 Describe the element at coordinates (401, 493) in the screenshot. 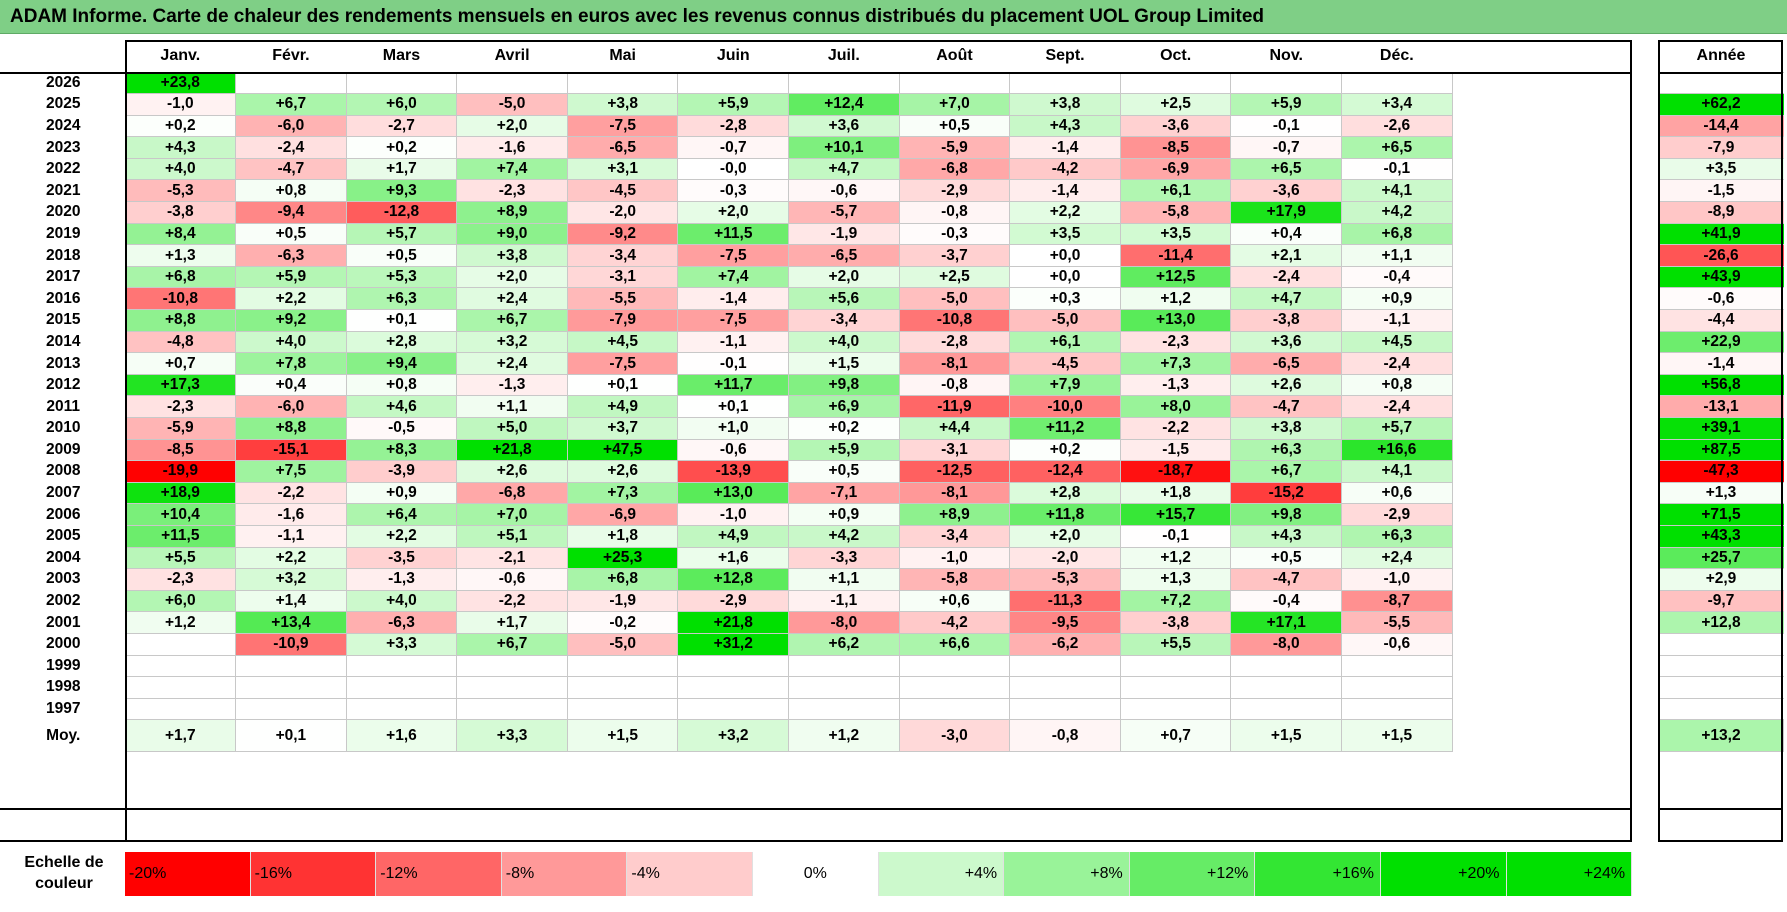

I see `heatmap-cell: +0,9` at that location.